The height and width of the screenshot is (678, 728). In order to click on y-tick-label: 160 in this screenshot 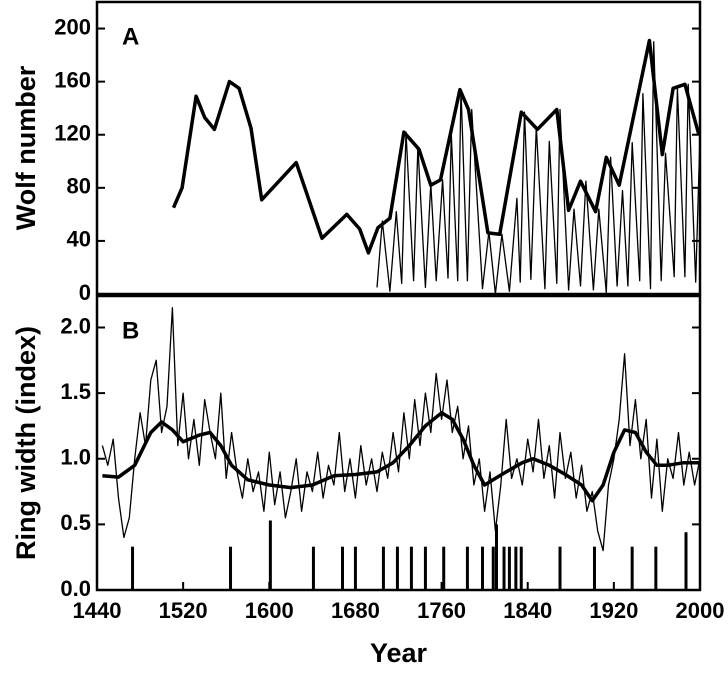, I will do `click(72, 79)`.